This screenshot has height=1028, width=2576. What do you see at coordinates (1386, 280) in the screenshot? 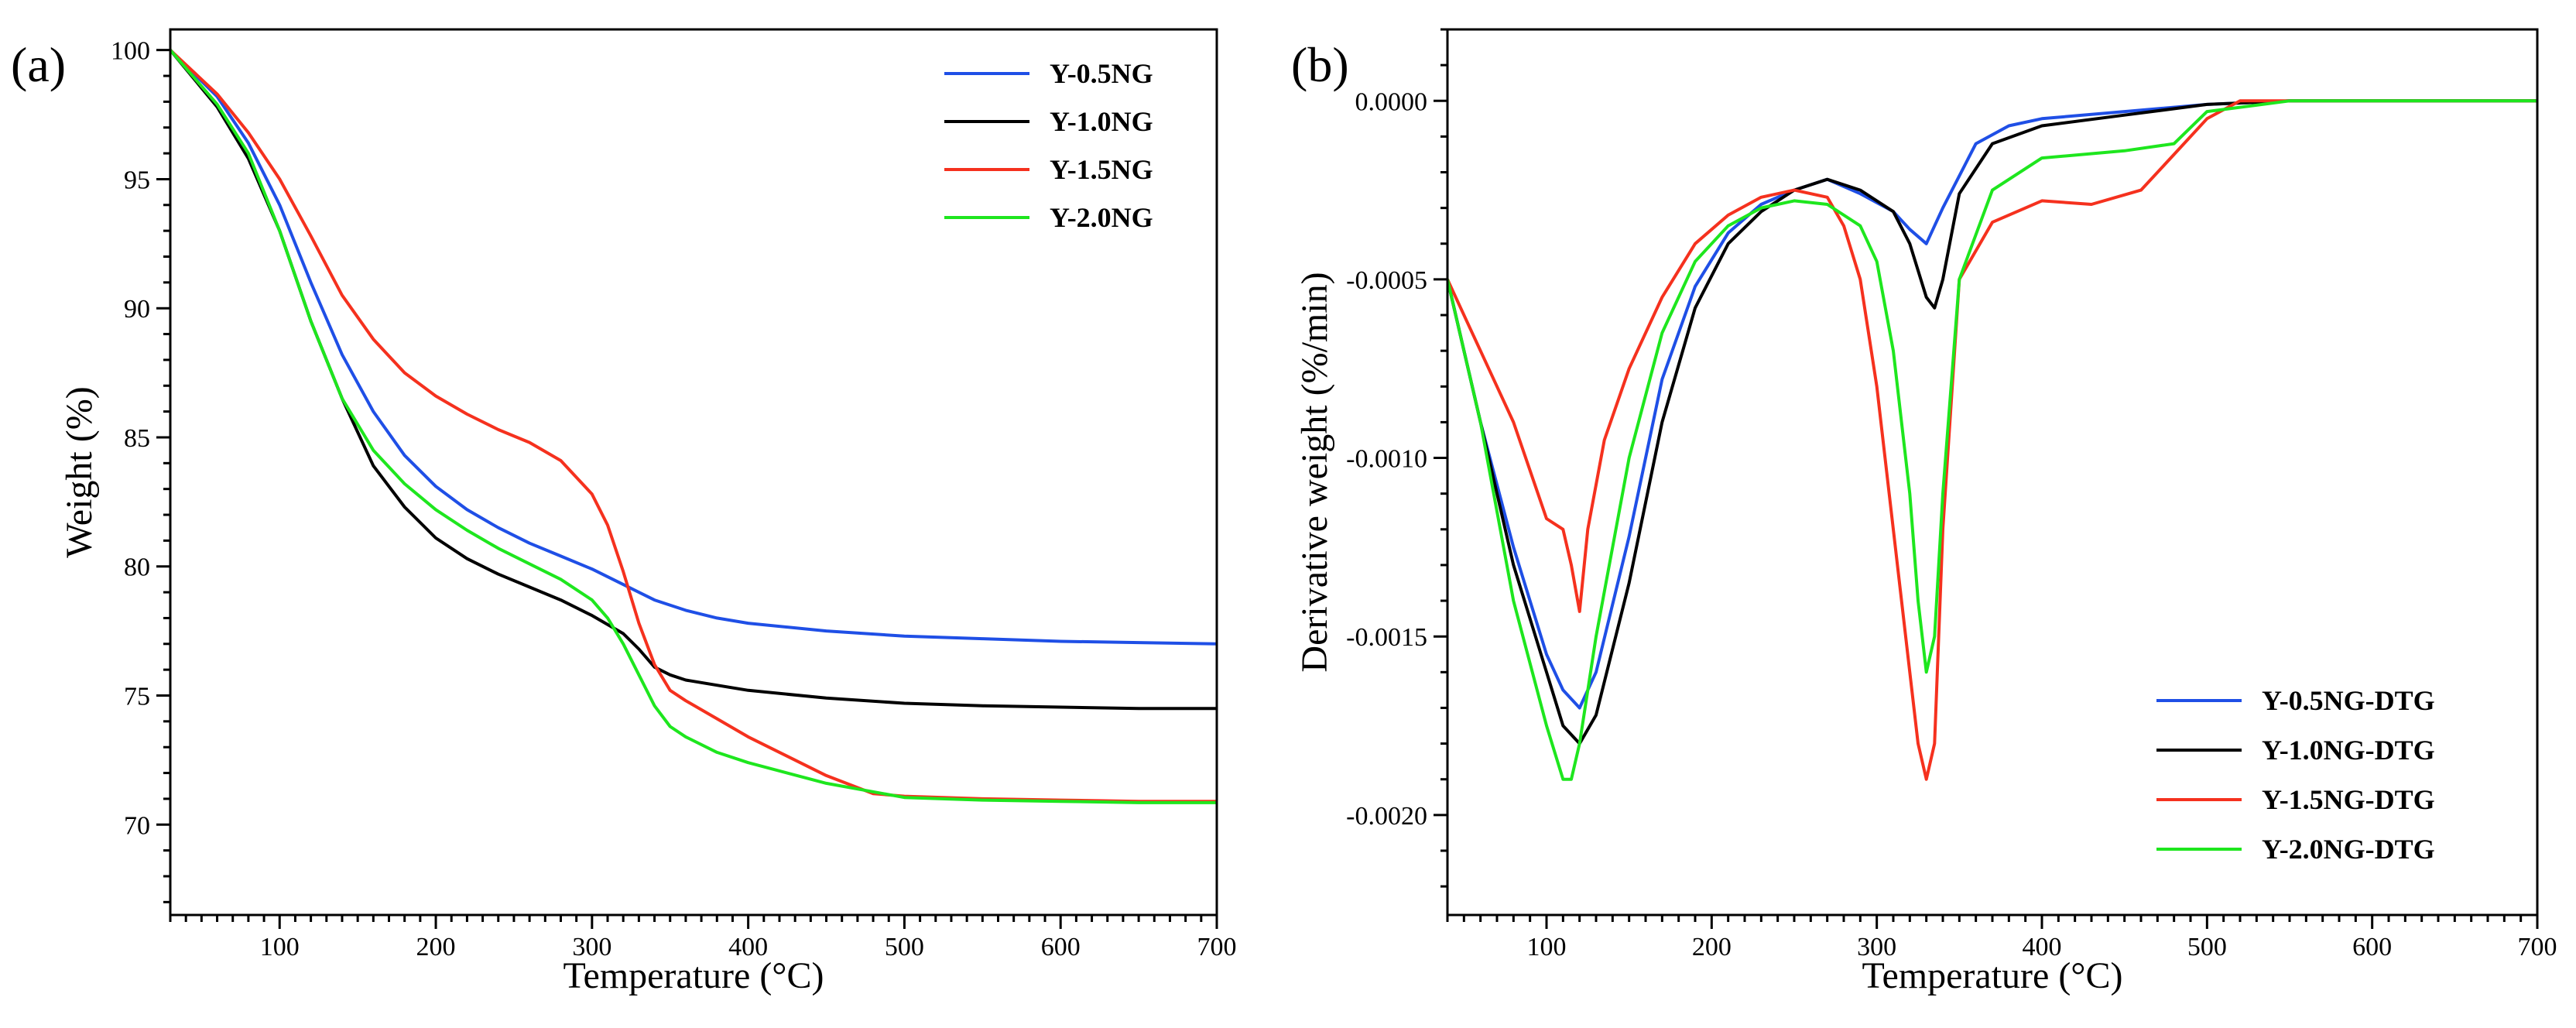
I see `y-tick-label: -0.0005` at bounding box center [1386, 280].